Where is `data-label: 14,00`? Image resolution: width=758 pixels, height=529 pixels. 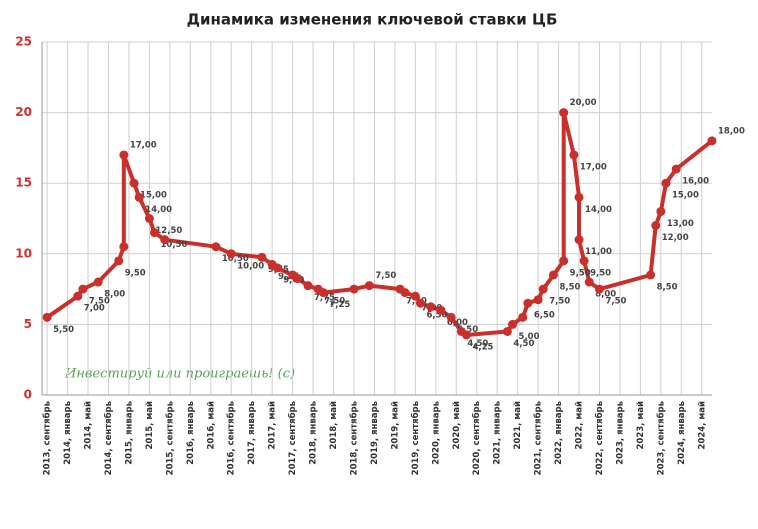 data-label: 14,00 is located at coordinates (598, 210).